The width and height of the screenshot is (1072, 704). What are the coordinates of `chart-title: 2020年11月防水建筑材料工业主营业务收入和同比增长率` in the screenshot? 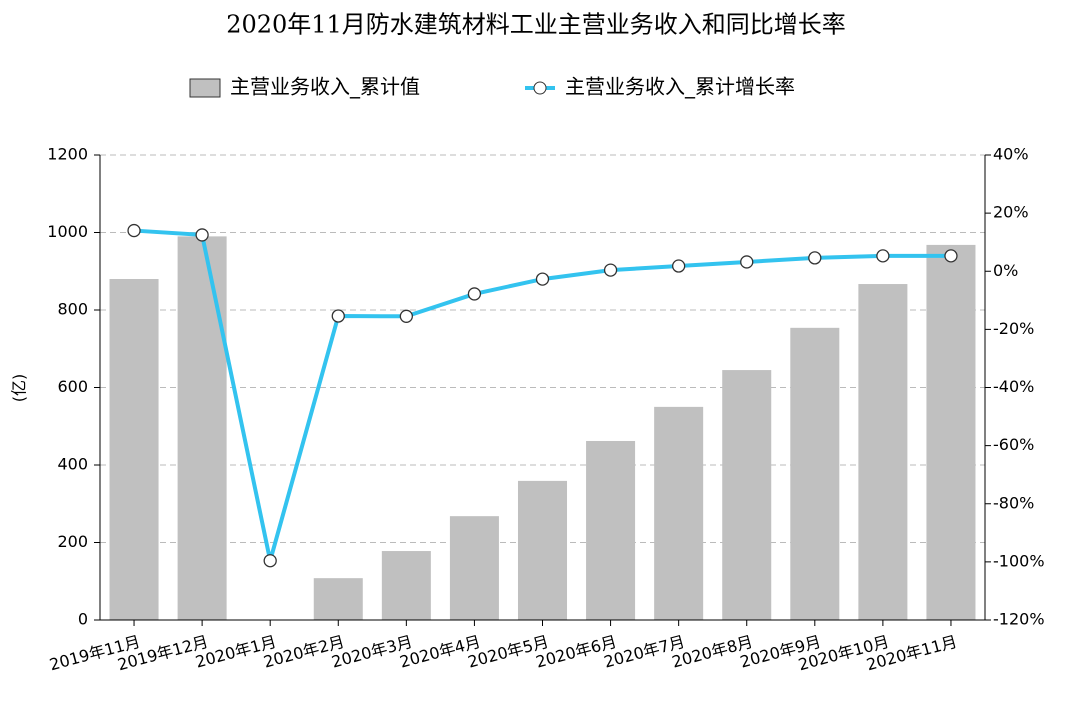 It's located at (536, 25).